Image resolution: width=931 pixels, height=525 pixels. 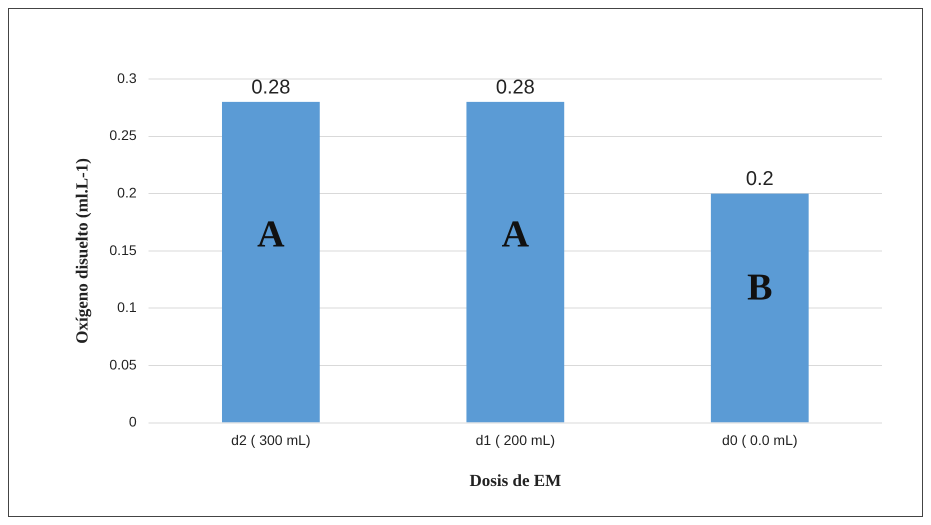 What do you see at coordinates (82, 251) in the screenshot?
I see `y-axis-title: Oxígeno disuelto (ml.L-1)` at bounding box center [82, 251].